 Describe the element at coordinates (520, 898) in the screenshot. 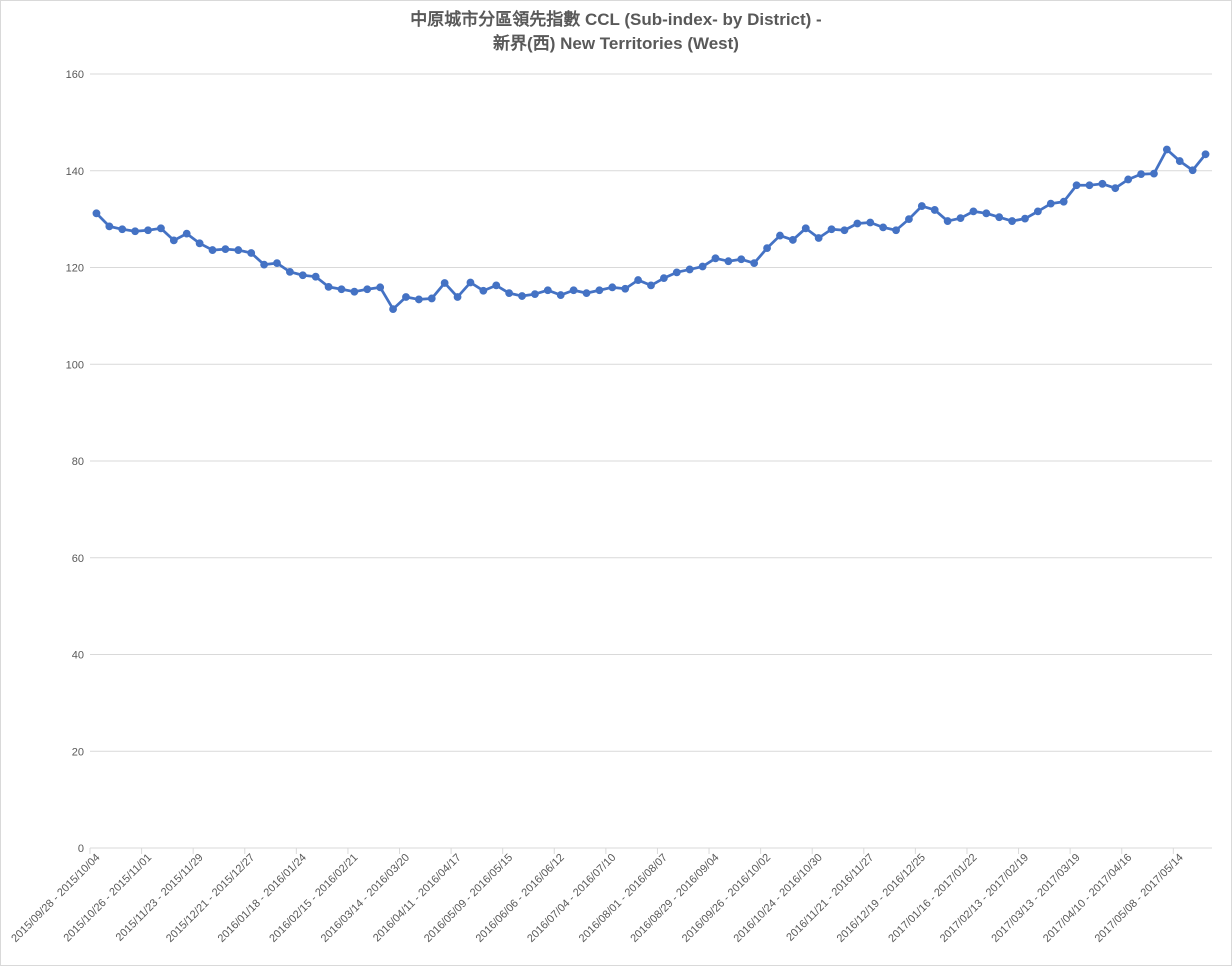

I see `x-tick-label: 2016/06/06 - 2016/06/12` at that location.